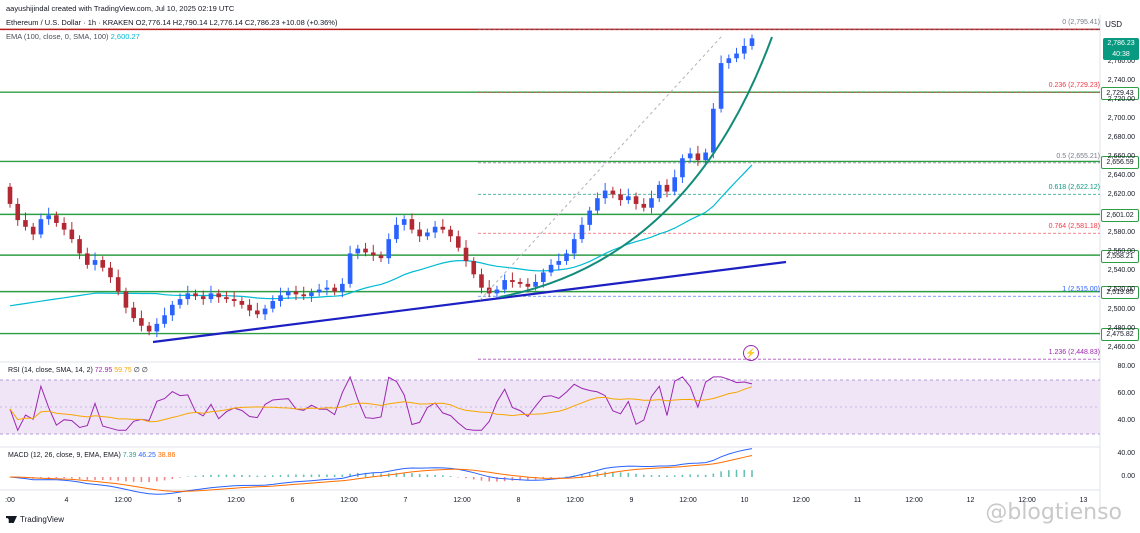  What do you see at coordinates (469, 302) in the screenshot?
I see `ascending-trendline` at bounding box center [469, 302].